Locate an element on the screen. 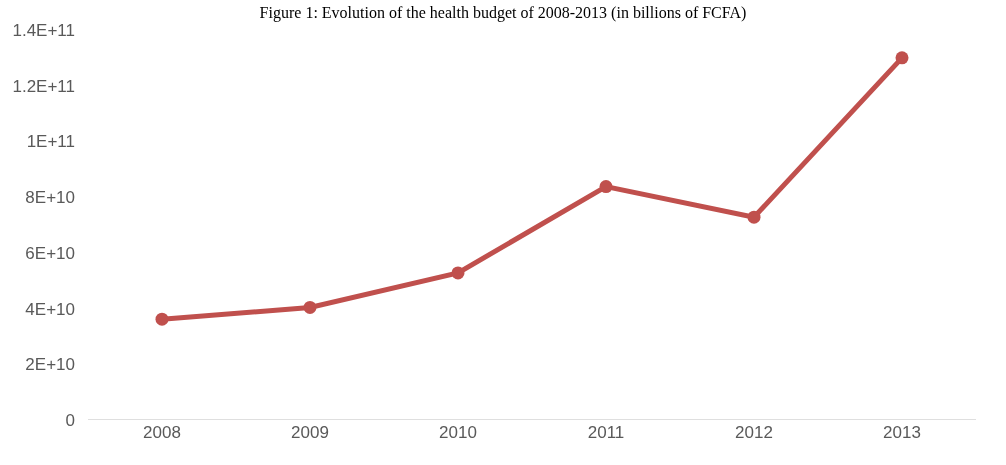 This screenshot has width=1006, height=465. y-tick-label: 2E+10 is located at coordinates (50, 365).